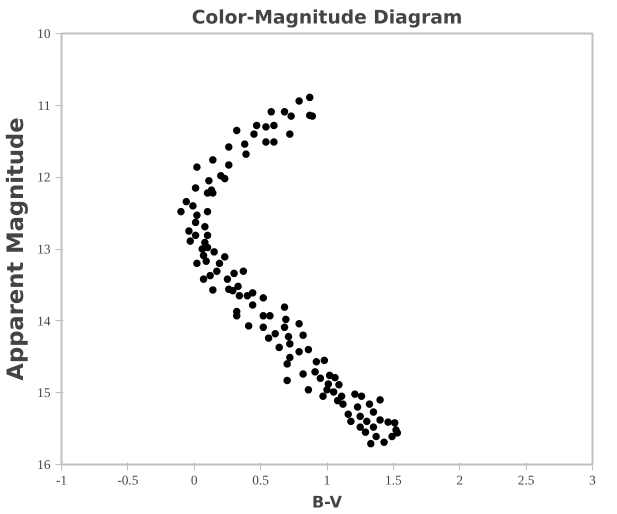 This screenshot has height=514, width=617. Describe the element at coordinates (261, 480) in the screenshot. I see `x-tick-label: 0.5` at that location.